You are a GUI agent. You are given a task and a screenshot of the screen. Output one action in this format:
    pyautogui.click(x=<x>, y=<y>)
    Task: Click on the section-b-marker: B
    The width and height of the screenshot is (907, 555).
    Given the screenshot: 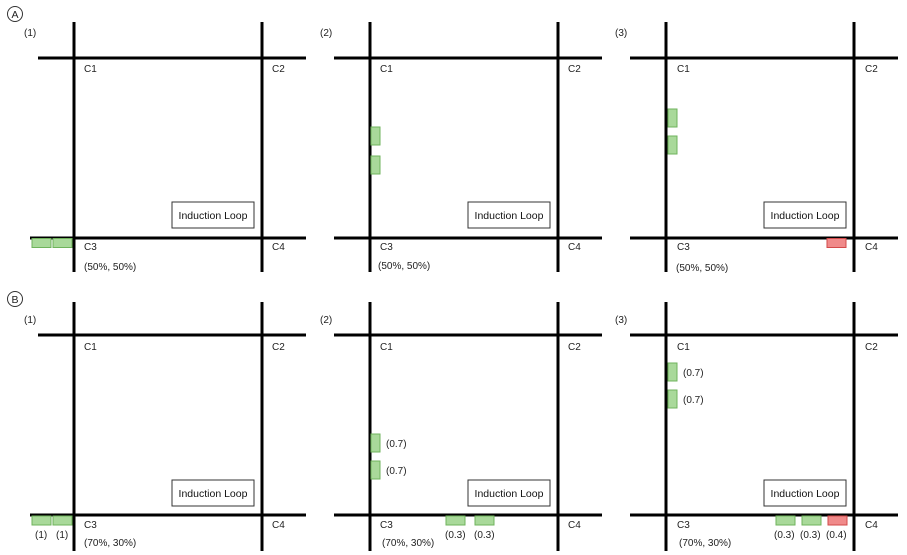 What is the action you would take?
    pyautogui.click(x=15, y=299)
    